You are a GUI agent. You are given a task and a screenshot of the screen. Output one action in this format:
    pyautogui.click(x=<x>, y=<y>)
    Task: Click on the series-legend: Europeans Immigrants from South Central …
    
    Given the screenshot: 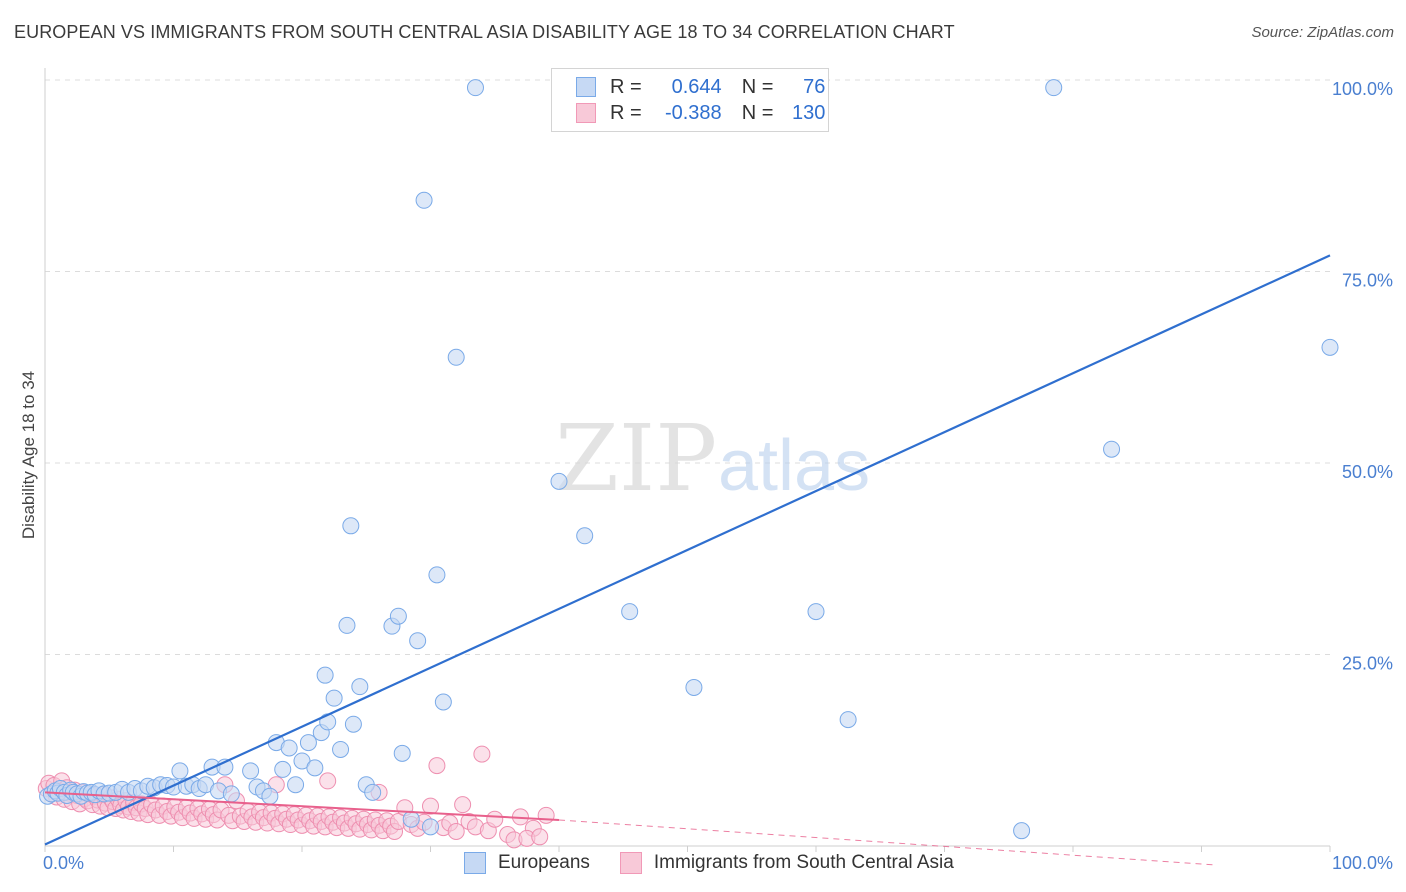 What is the action you would take?
    pyautogui.click(x=724, y=863)
    